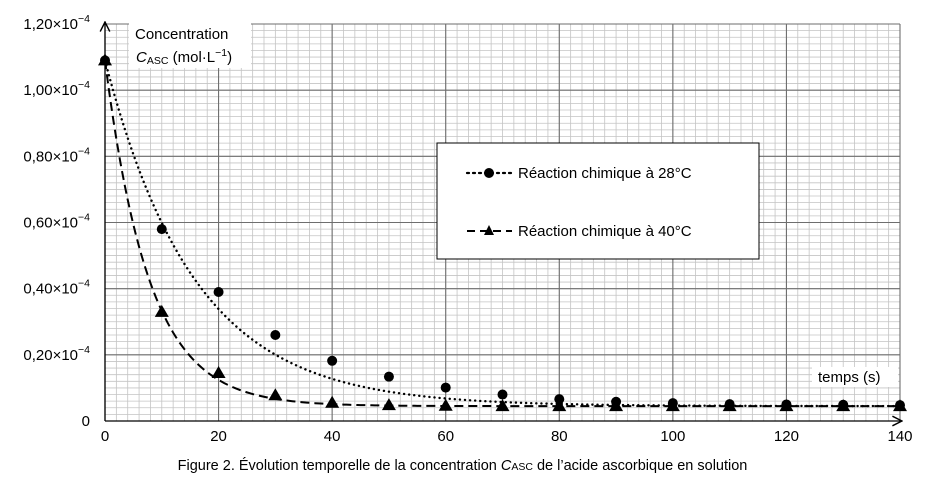  What do you see at coordinates (86, 421) in the screenshot?
I see `y-tick-label: 0` at bounding box center [86, 421].